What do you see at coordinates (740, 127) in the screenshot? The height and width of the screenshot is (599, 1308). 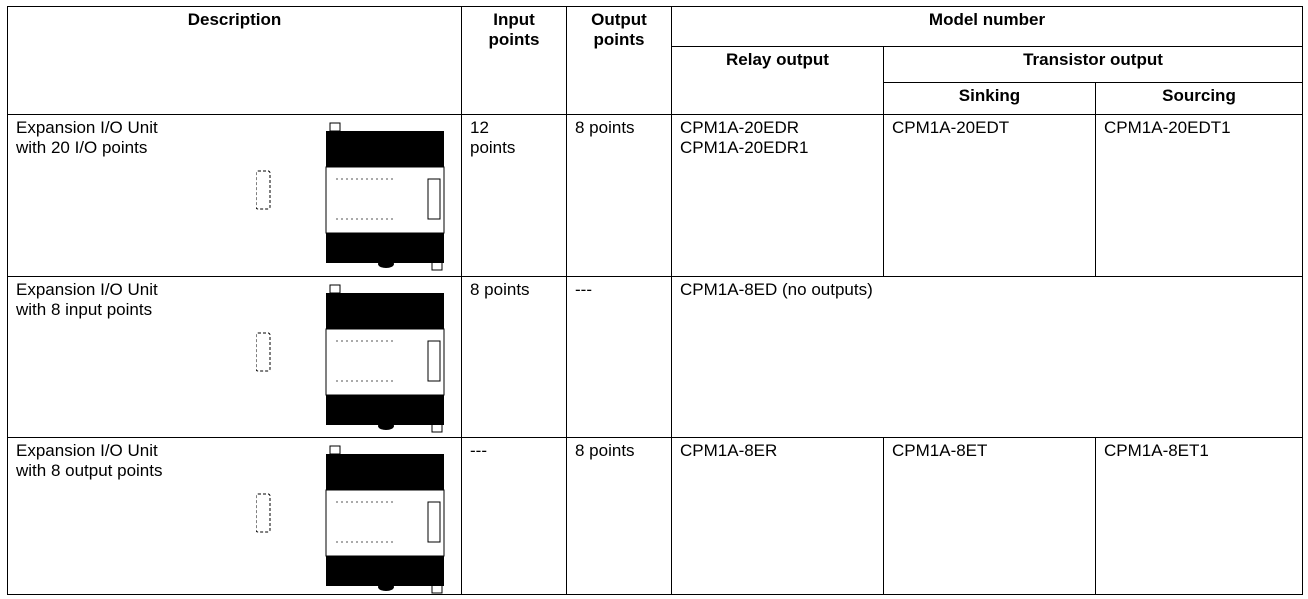 I see `cell-text: CPM1A-20EDR` at bounding box center [740, 127].